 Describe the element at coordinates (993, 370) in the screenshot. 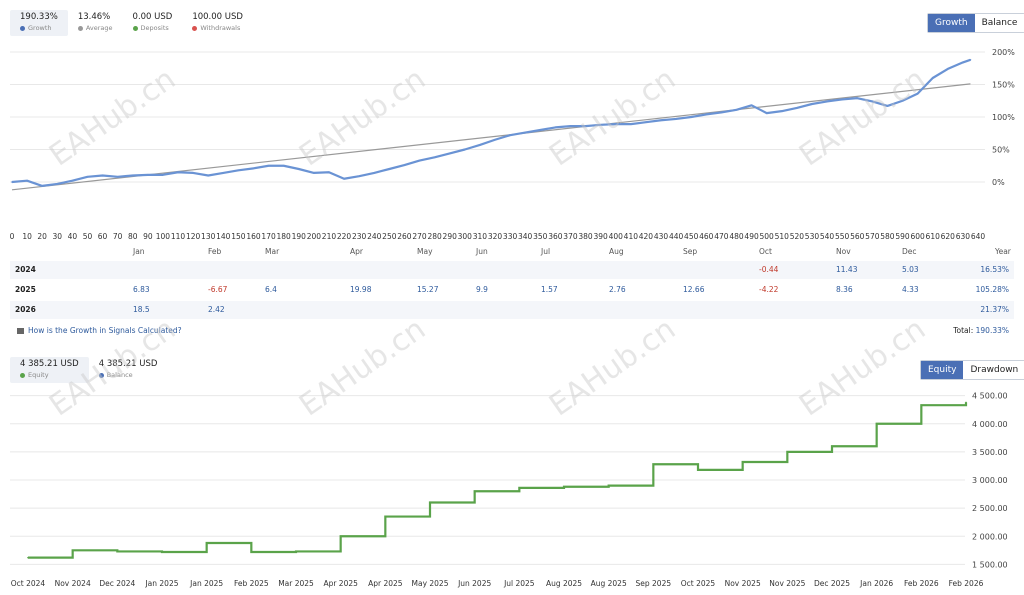

I see `drawdown-tab: Drawdown` at that location.